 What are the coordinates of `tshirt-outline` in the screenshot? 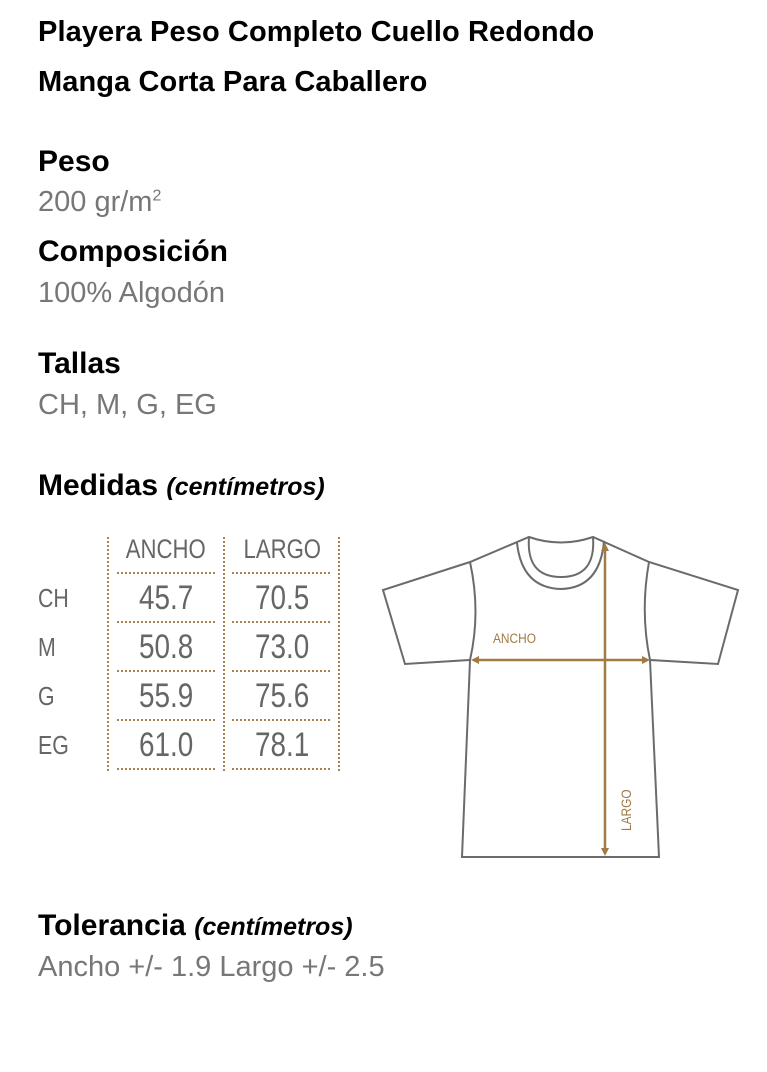 It's located at (560, 696).